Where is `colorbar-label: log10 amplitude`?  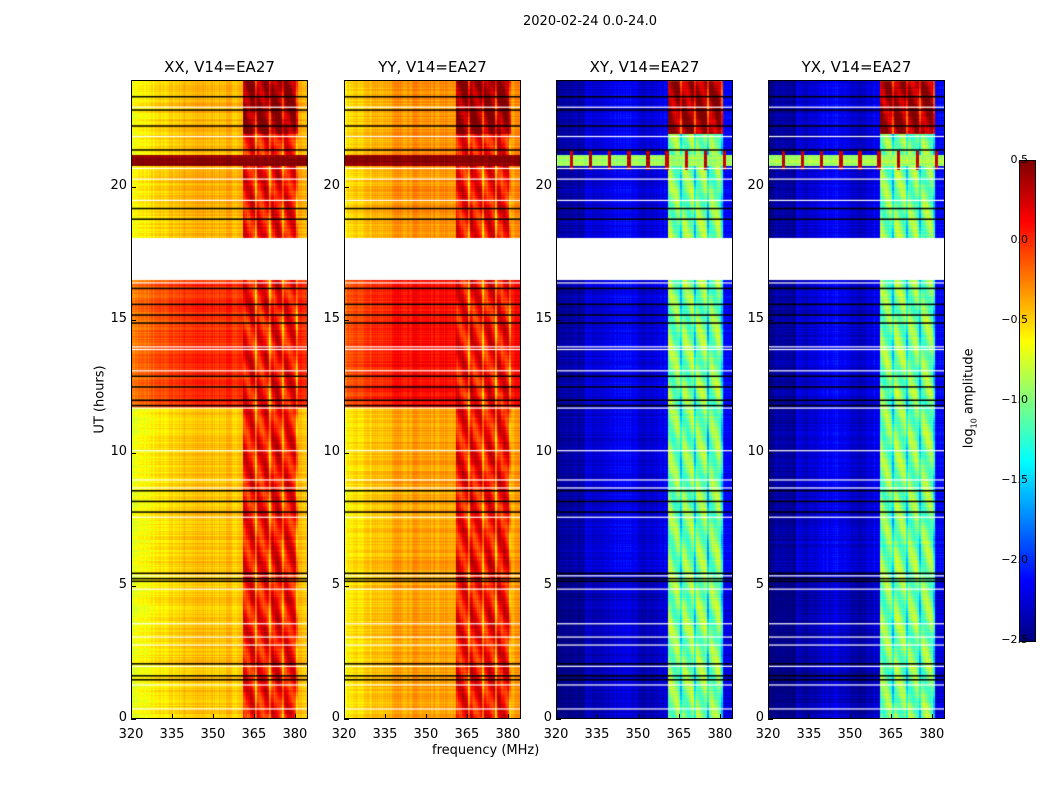 colorbar-label: log10 amplitude is located at coordinates (970, 398).